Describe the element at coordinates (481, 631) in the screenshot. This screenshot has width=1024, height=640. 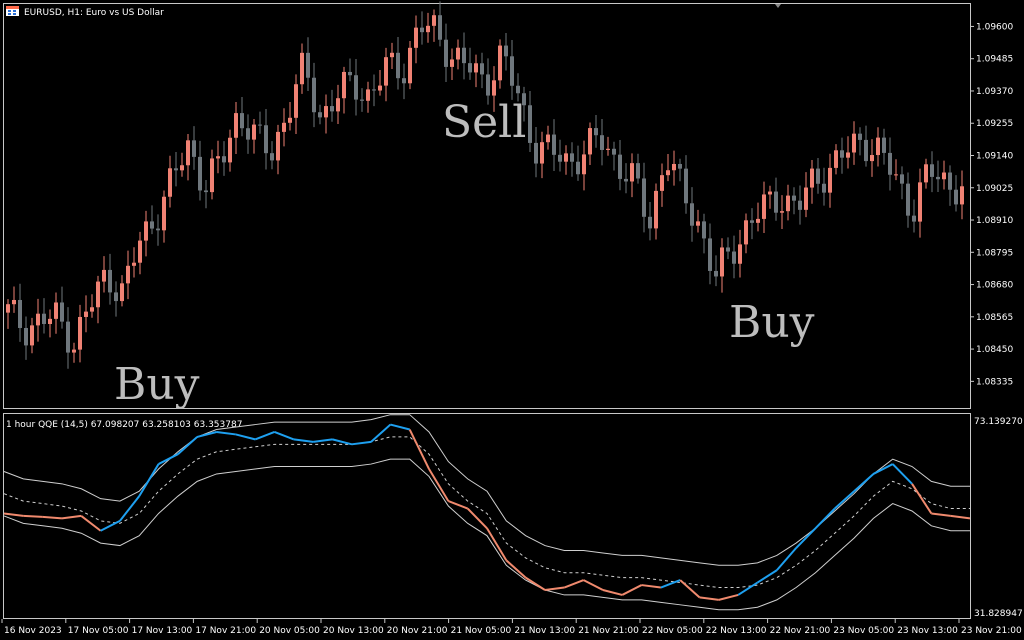
I see `time-tick-label: 21 Nov 05:00` at that location.